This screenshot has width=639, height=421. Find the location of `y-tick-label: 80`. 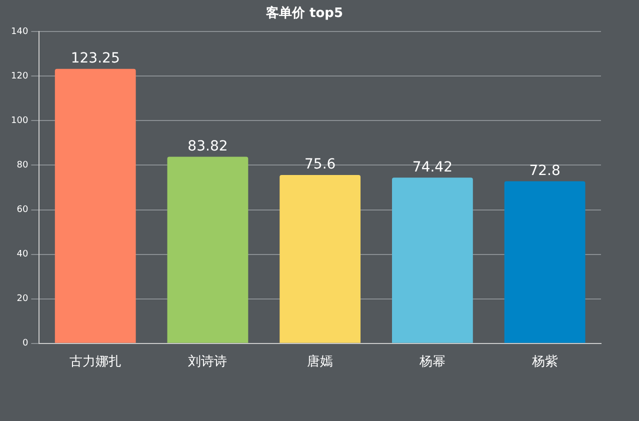

y-tick-label: 80 is located at coordinates (22, 165).